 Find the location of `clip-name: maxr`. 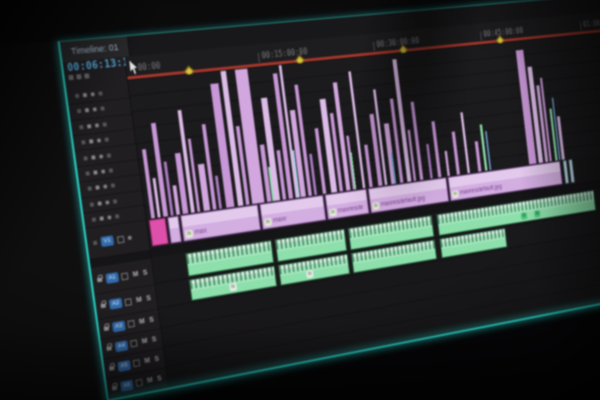

clip-name: maxr is located at coordinates (280, 220).